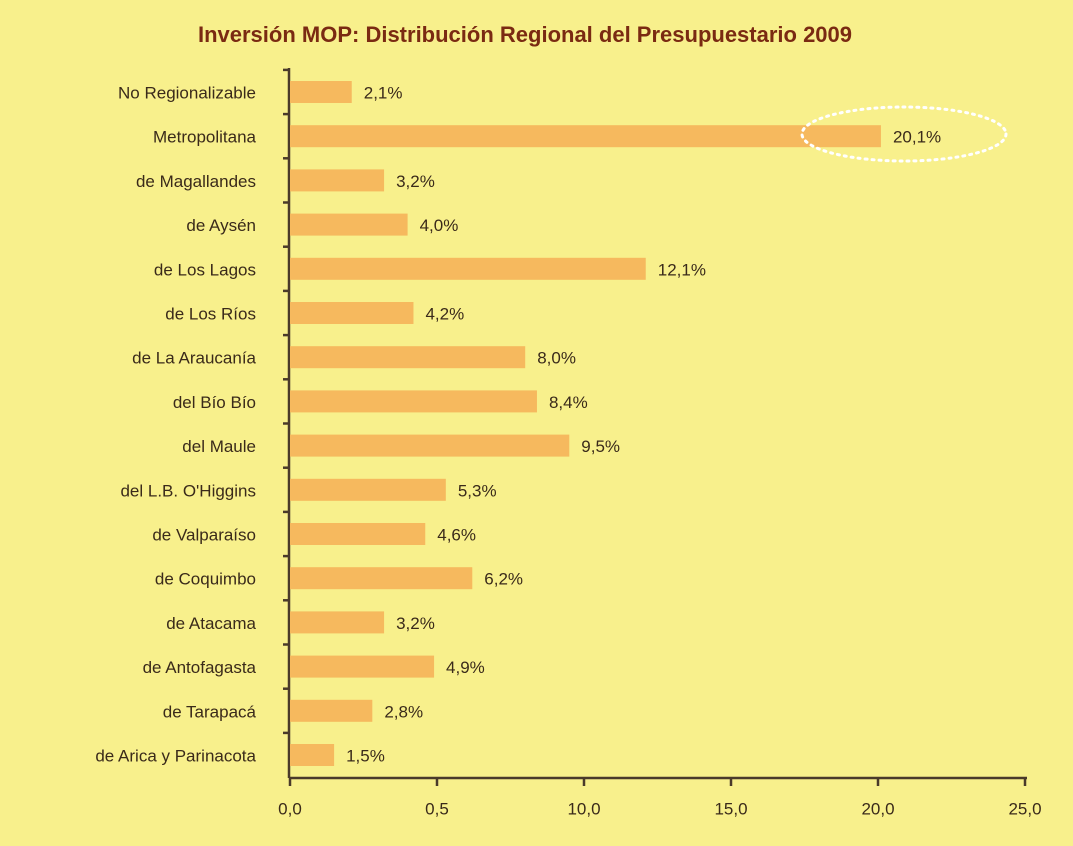 The height and width of the screenshot is (846, 1073). I want to click on x-tick-label: 20,0, so click(877, 808).